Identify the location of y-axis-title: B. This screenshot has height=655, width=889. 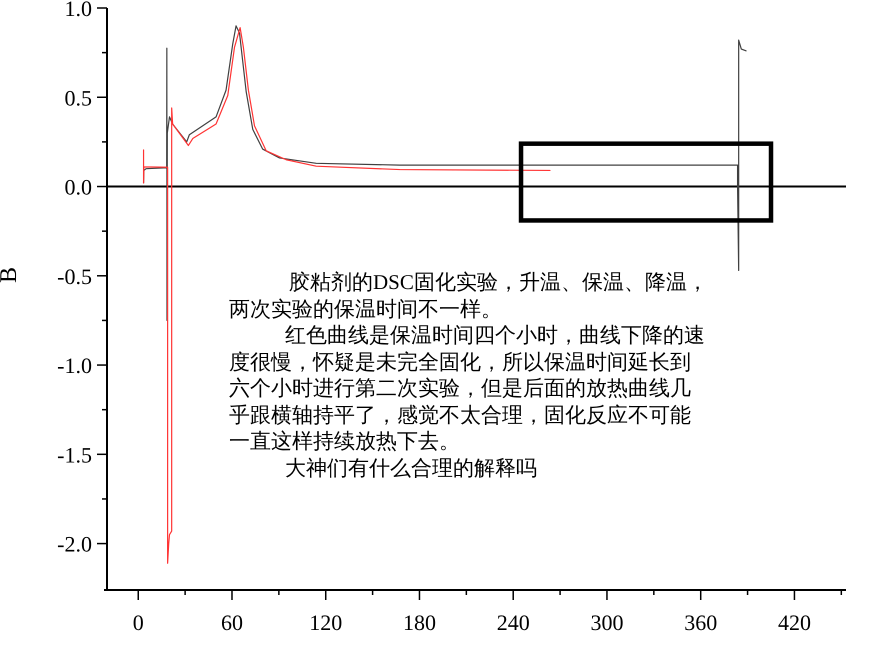
(11, 275).